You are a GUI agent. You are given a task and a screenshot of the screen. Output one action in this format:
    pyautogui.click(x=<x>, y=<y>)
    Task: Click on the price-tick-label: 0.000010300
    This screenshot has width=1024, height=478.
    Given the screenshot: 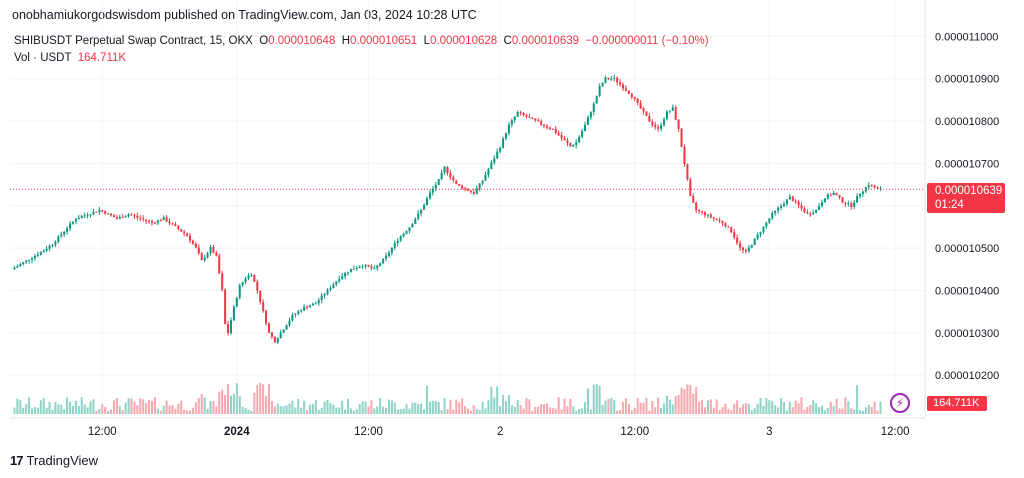 What is the action you would take?
    pyautogui.click(x=967, y=334)
    